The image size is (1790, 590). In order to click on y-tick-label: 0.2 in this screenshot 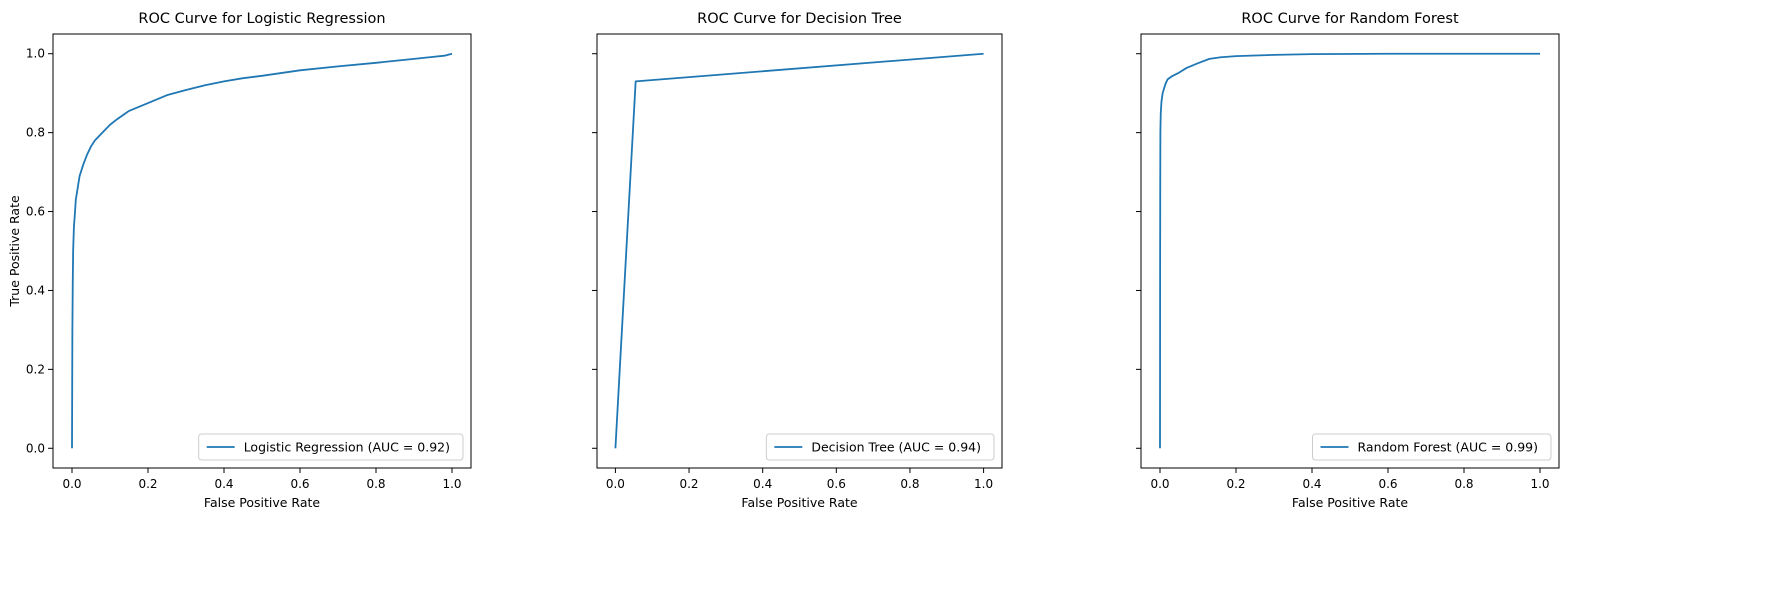, I will do `click(35, 369)`.